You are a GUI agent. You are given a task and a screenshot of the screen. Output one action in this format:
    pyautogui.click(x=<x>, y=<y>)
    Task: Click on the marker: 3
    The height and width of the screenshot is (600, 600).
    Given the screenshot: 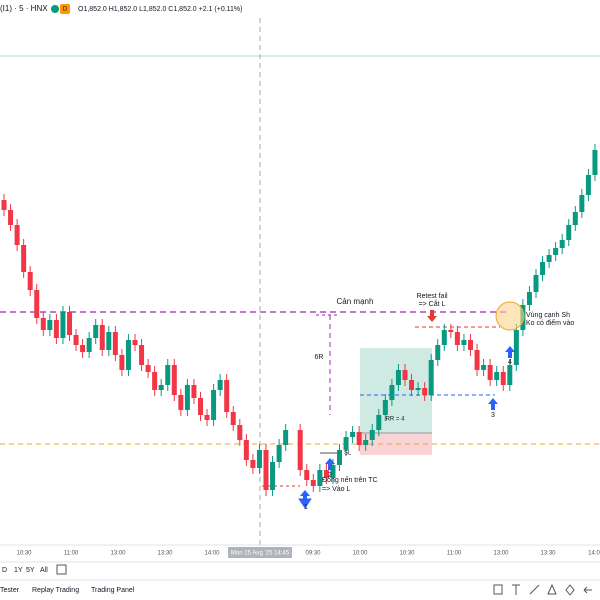 What is the action you would take?
    pyautogui.click(x=493, y=415)
    